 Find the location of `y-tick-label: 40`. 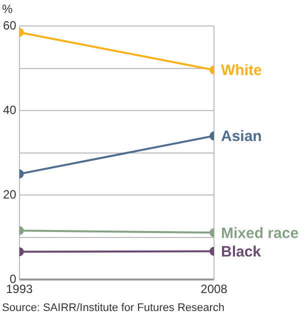

y-tick-label: 40 is located at coordinates (9, 109).